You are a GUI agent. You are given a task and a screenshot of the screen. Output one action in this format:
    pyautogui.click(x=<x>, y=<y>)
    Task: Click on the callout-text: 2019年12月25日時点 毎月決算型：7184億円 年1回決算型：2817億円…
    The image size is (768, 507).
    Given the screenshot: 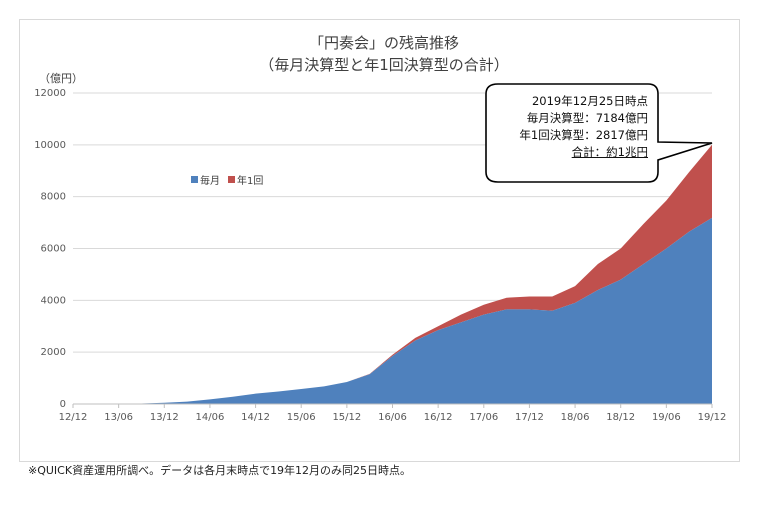 What is the action you would take?
    pyautogui.click(x=568, y=127)
    